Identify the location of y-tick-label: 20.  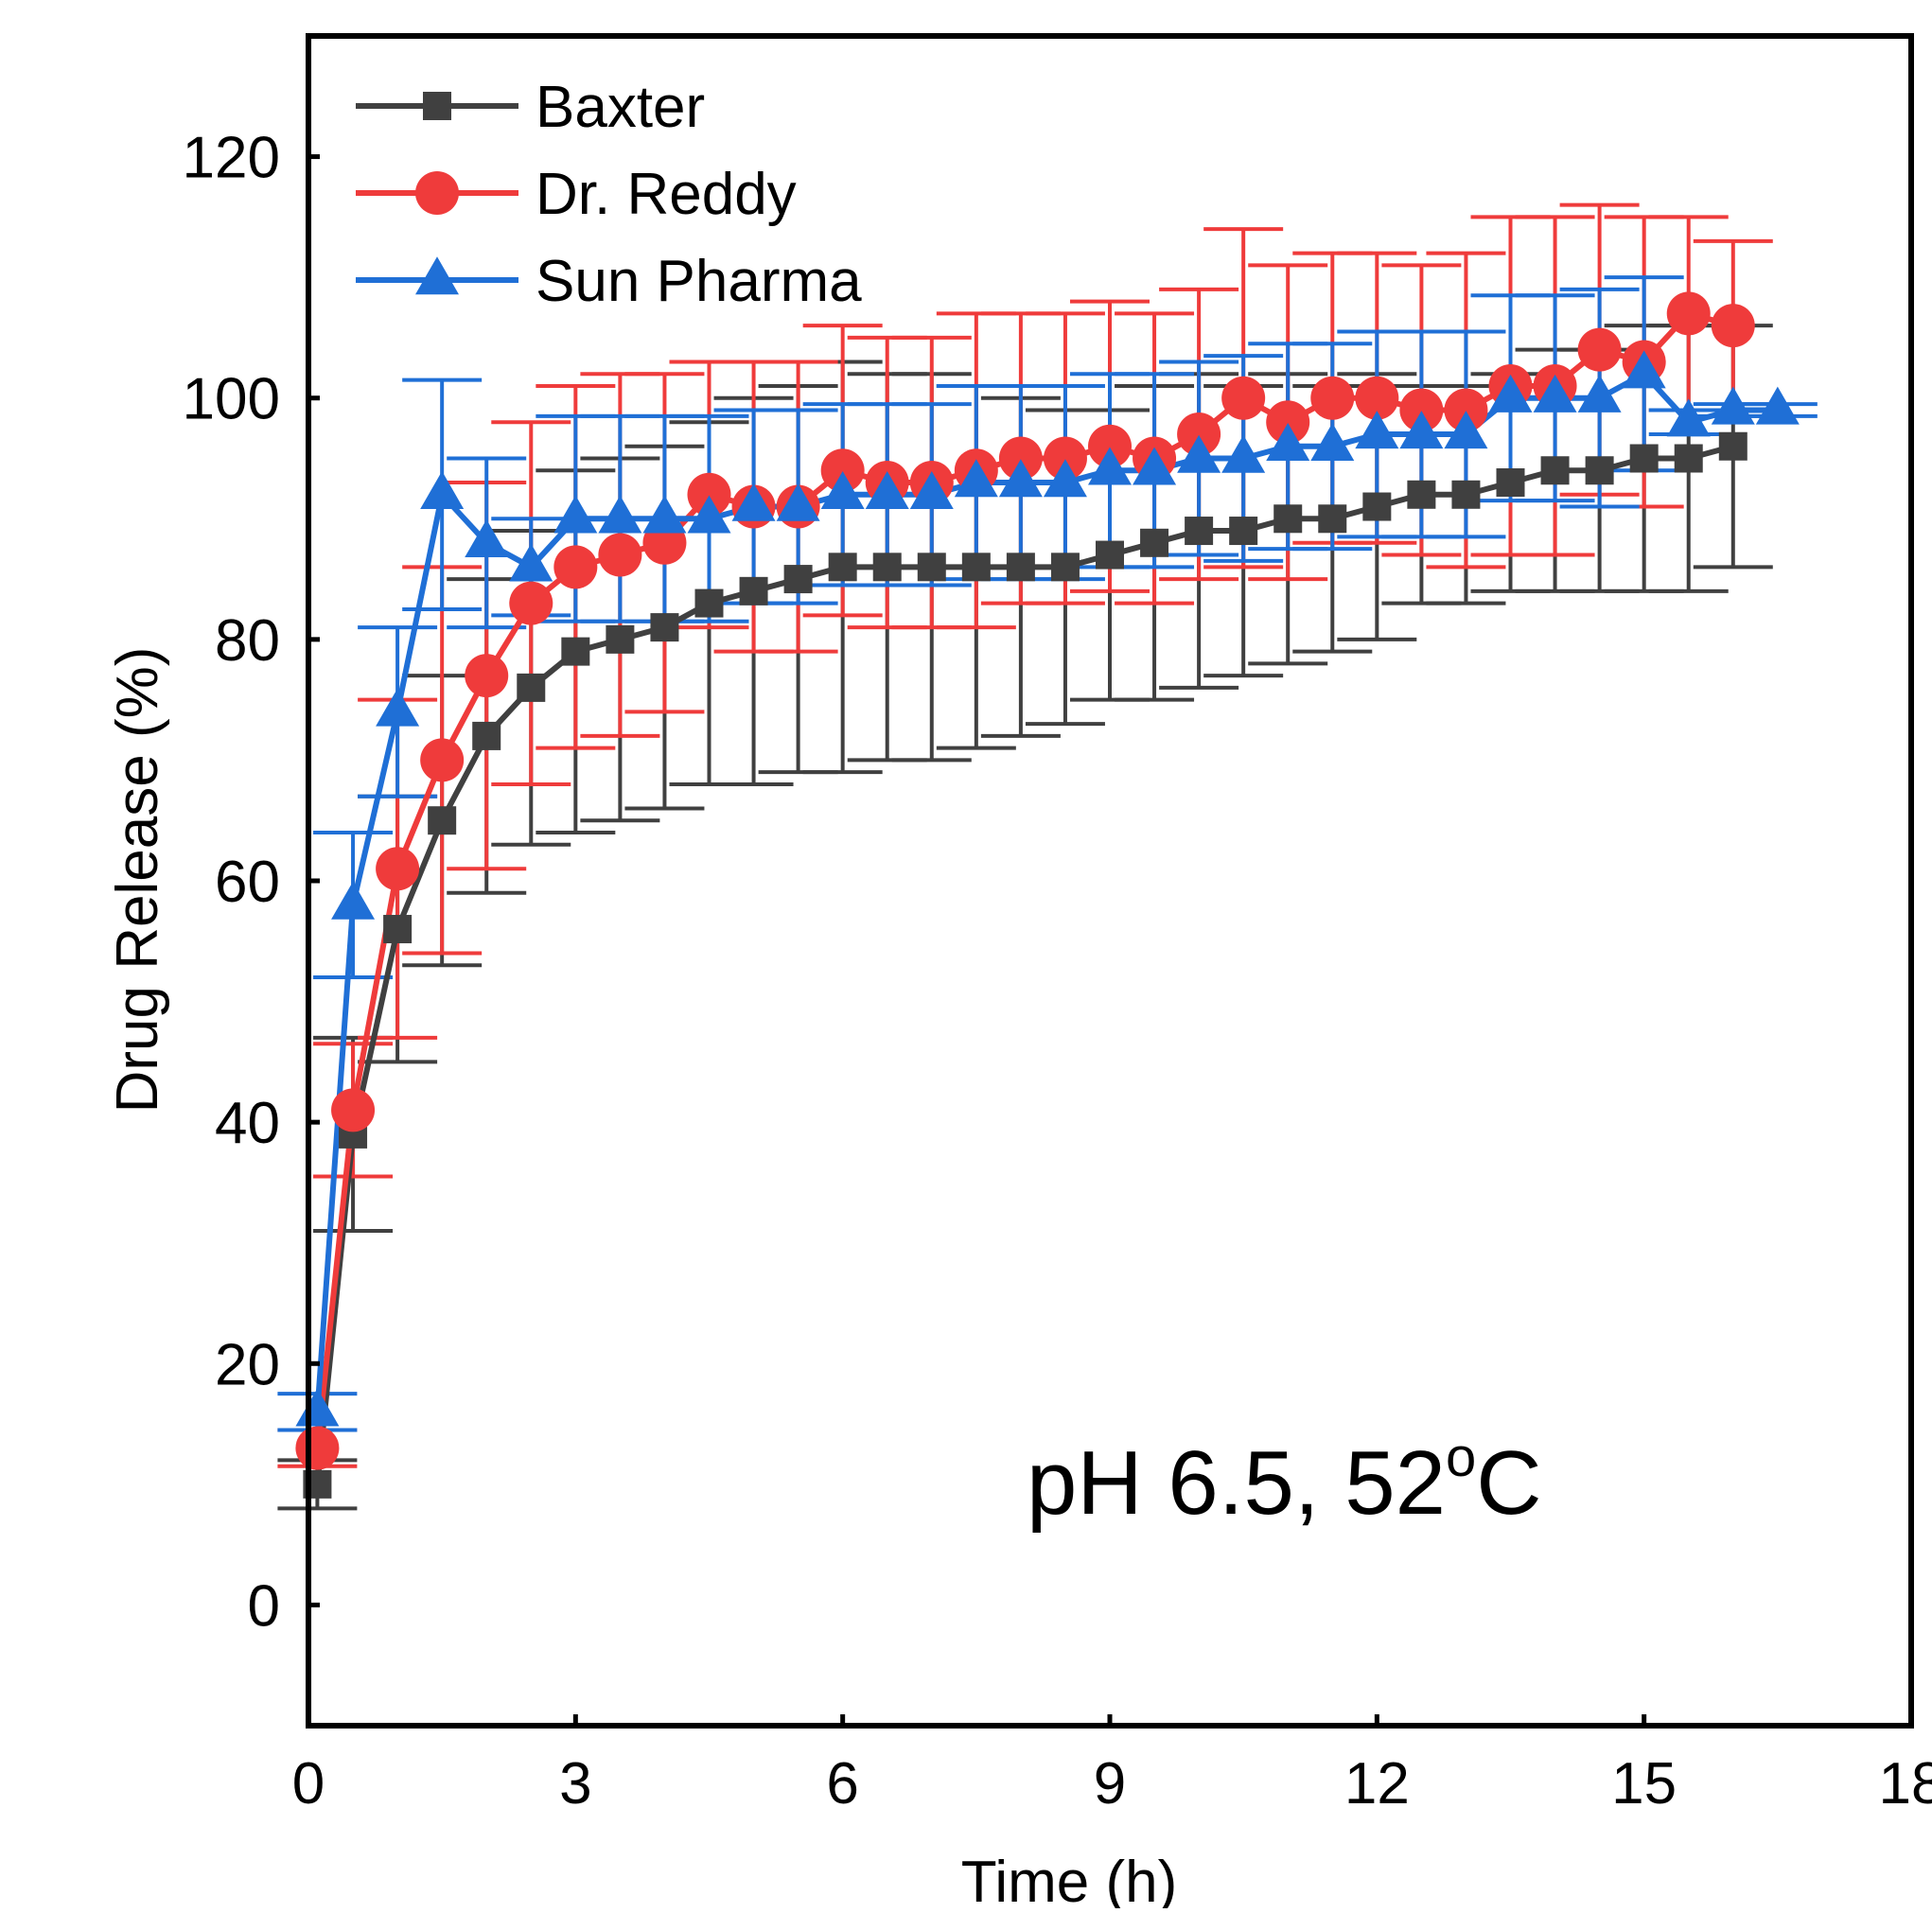
(247, 1364).